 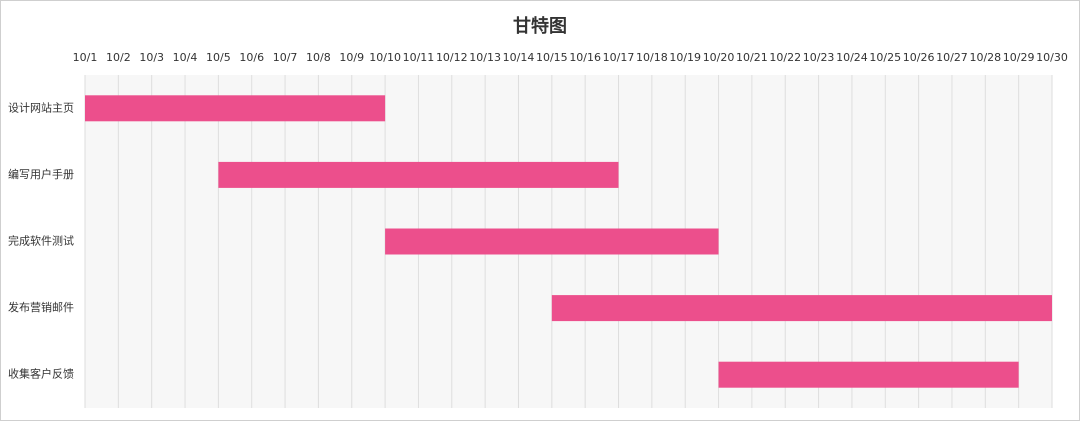 I want to click on x-tick-label: 10/6, so click(x=251, y=57).